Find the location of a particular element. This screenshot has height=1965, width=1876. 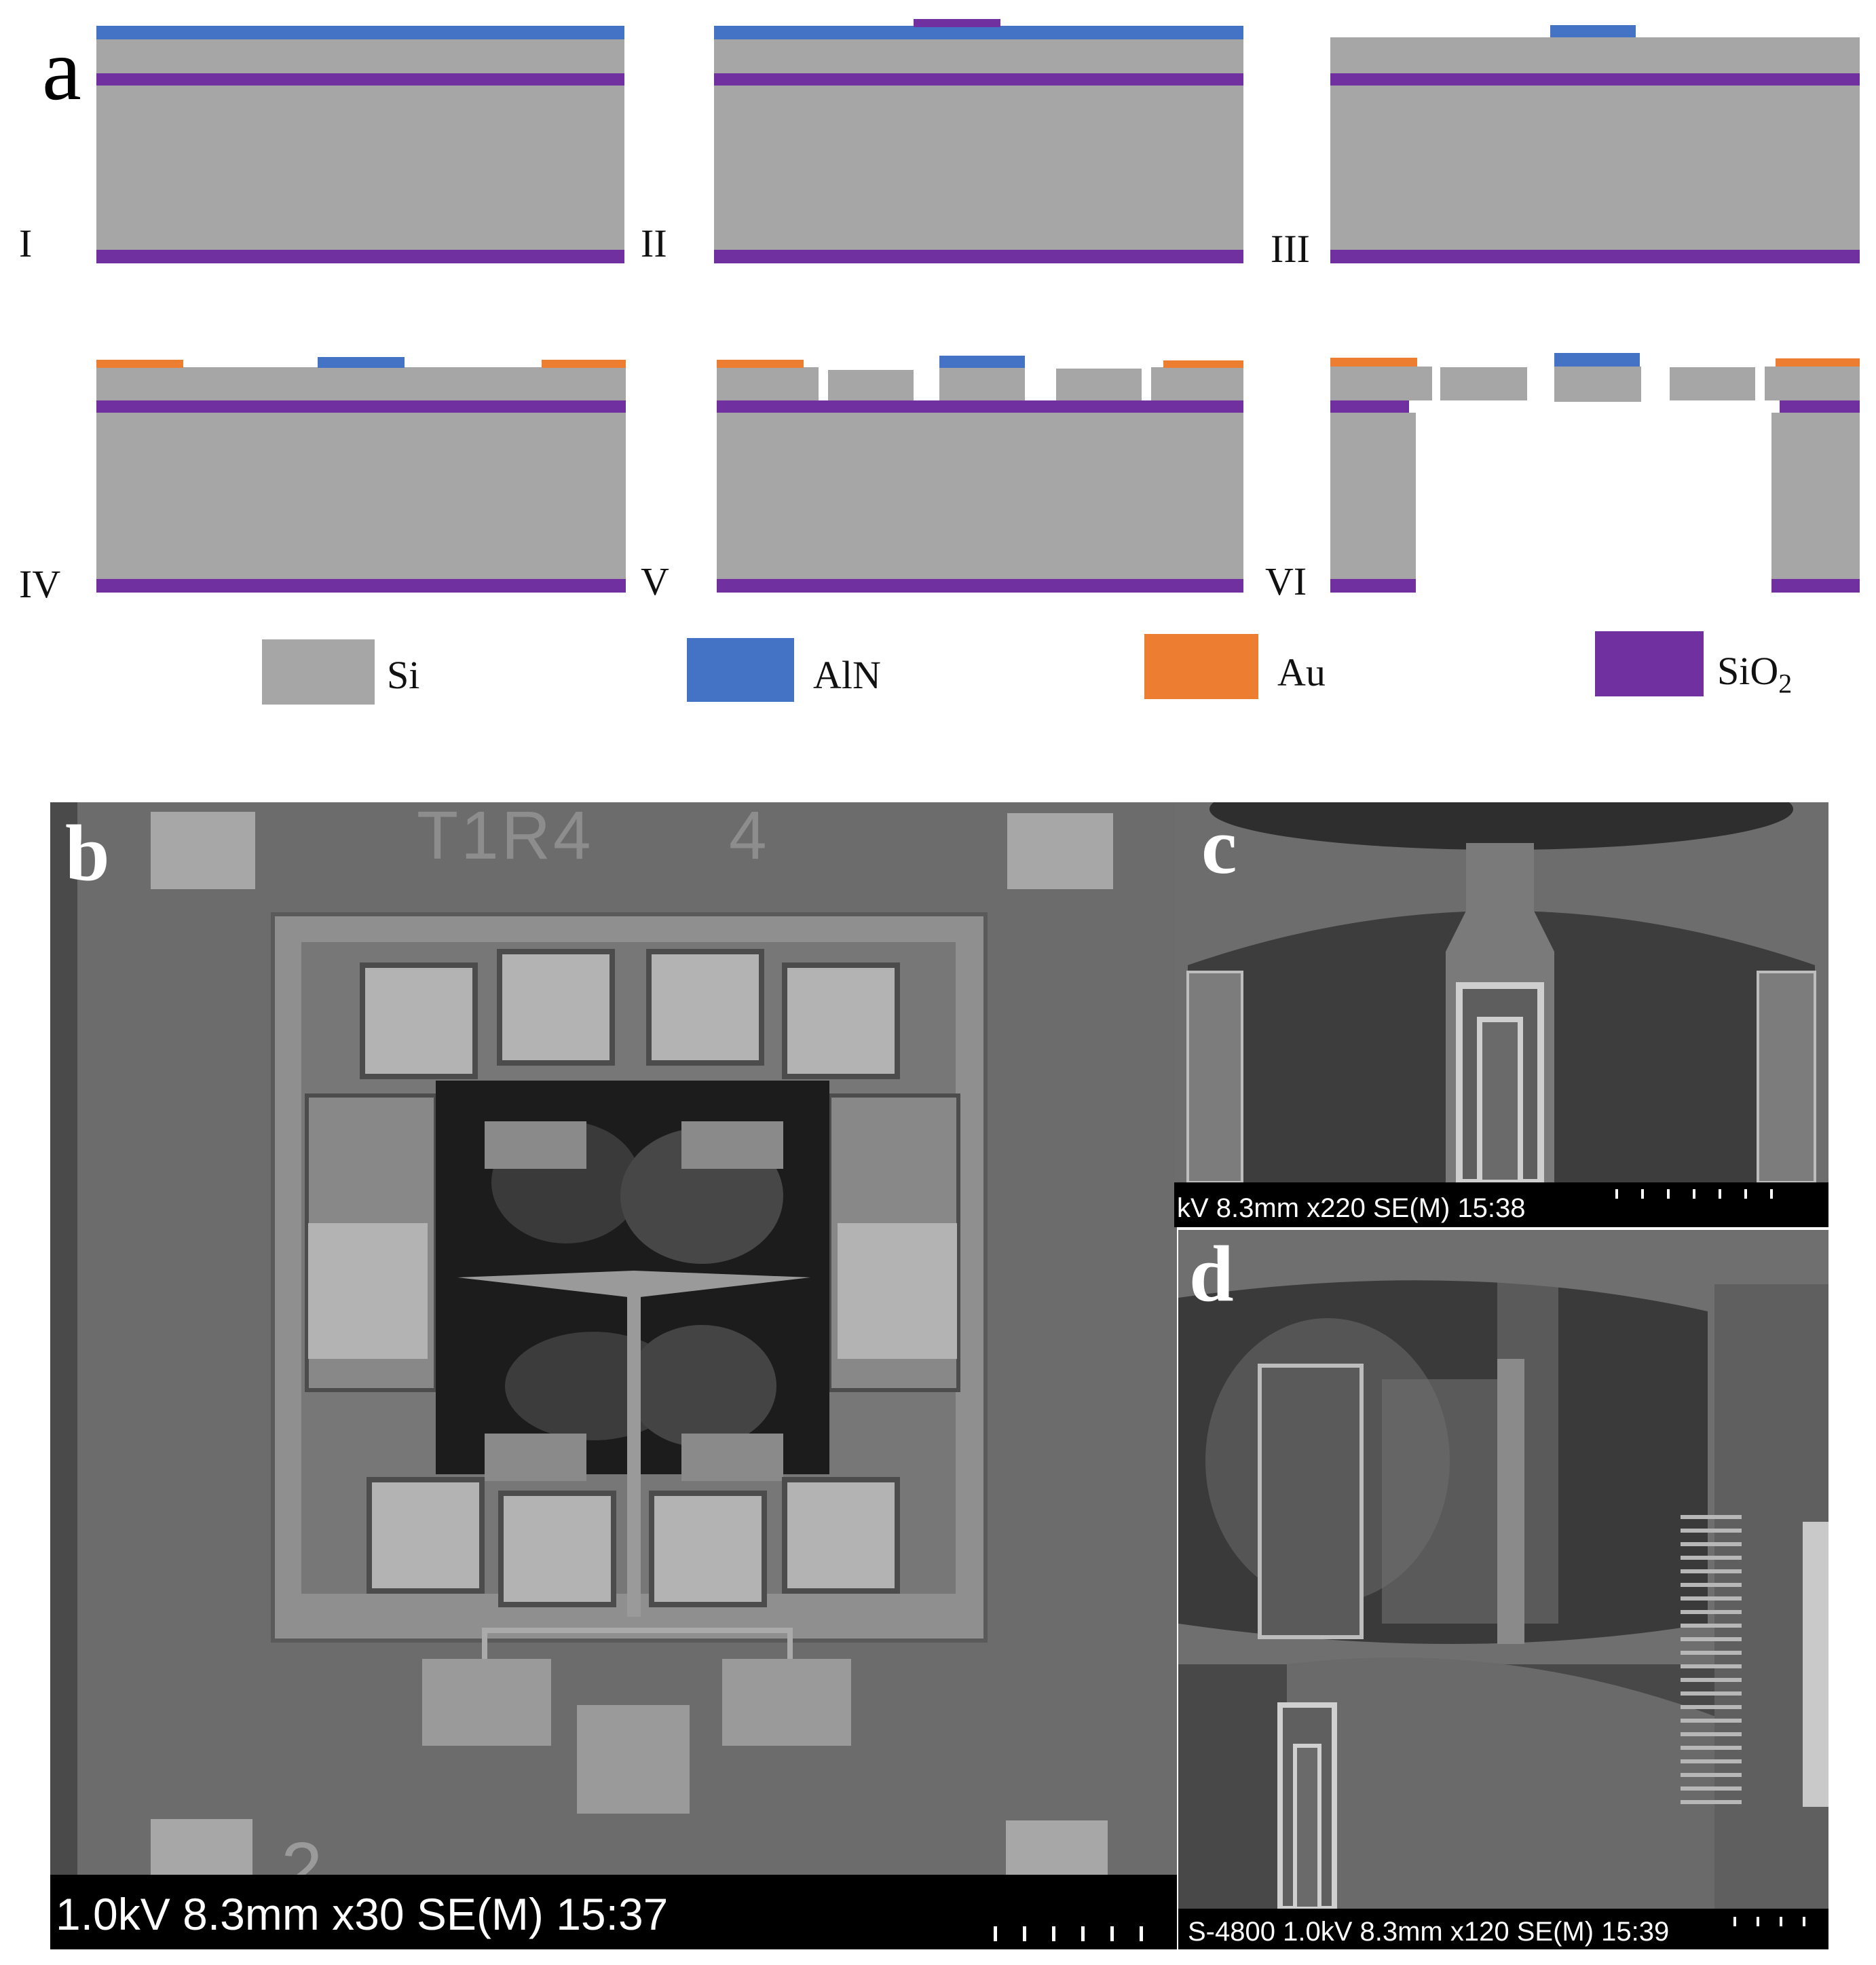

panel-b-info-text: 1.0kV 8.3mm x30 SE(M) 15:37 is located at coordinates (363, 1914).